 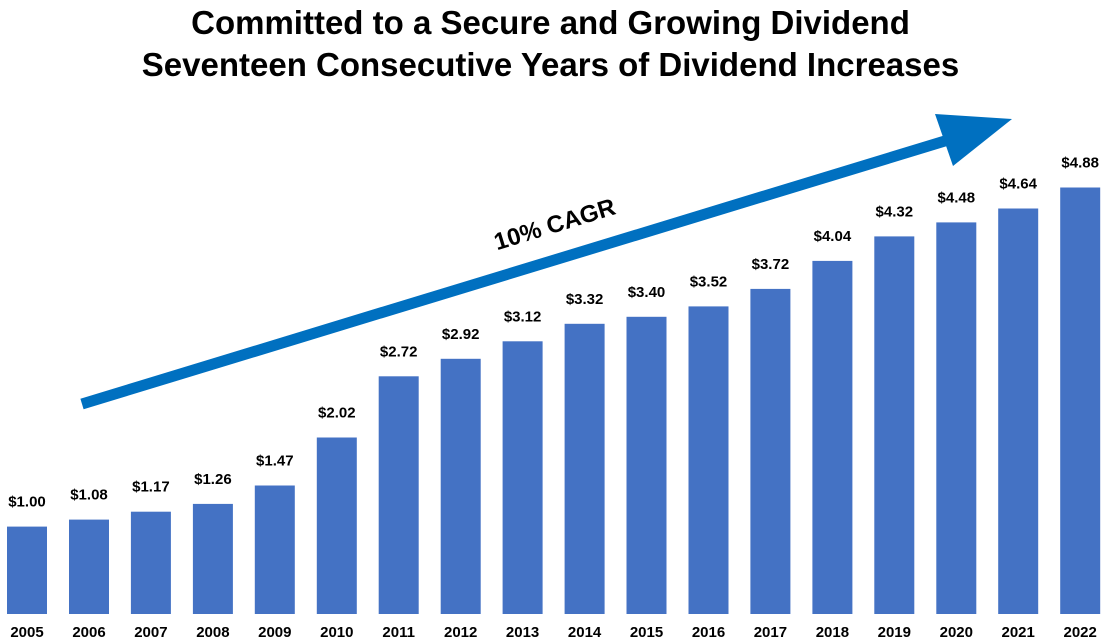 What do you see at coordinates (88, 632) in the screenshot?
I see `x-tick-2006: 2006` at bounding box center [88, 632].